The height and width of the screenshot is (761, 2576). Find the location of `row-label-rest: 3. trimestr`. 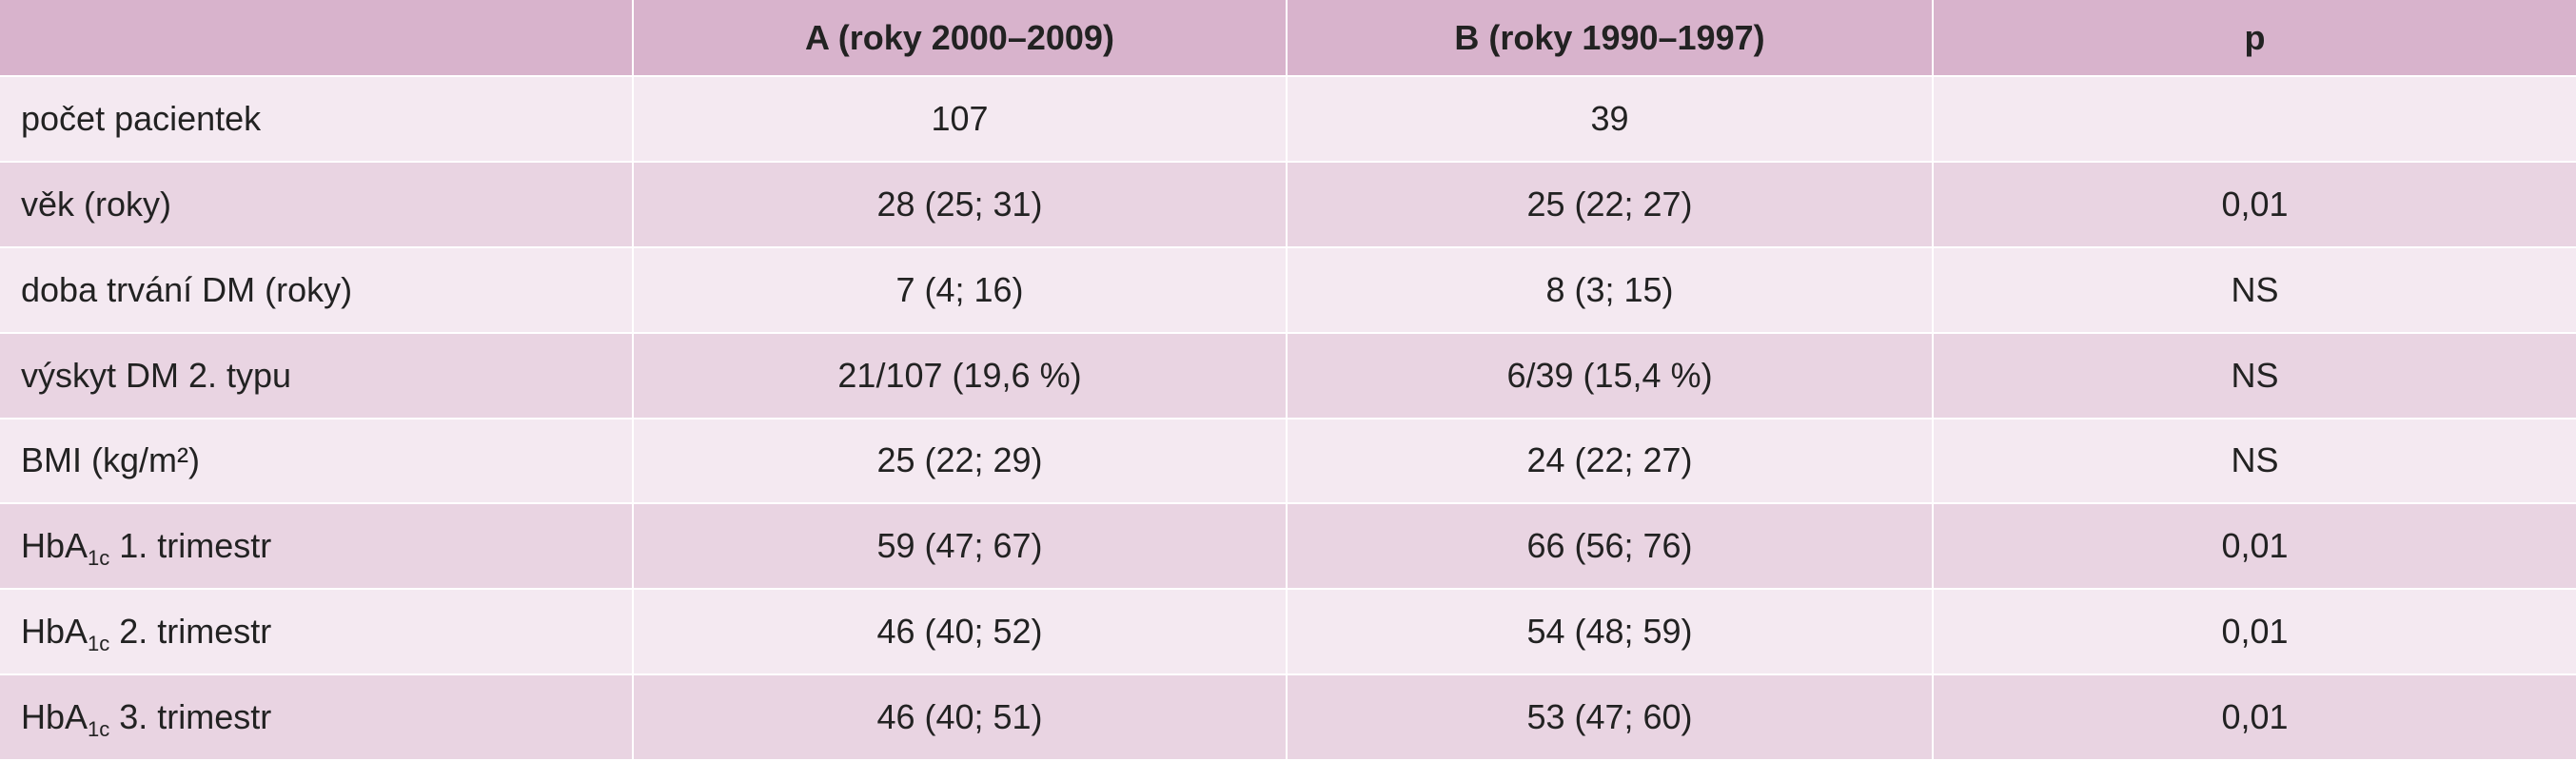

row-label-rest: 3. trimestr is located at coordinates (190, 717).